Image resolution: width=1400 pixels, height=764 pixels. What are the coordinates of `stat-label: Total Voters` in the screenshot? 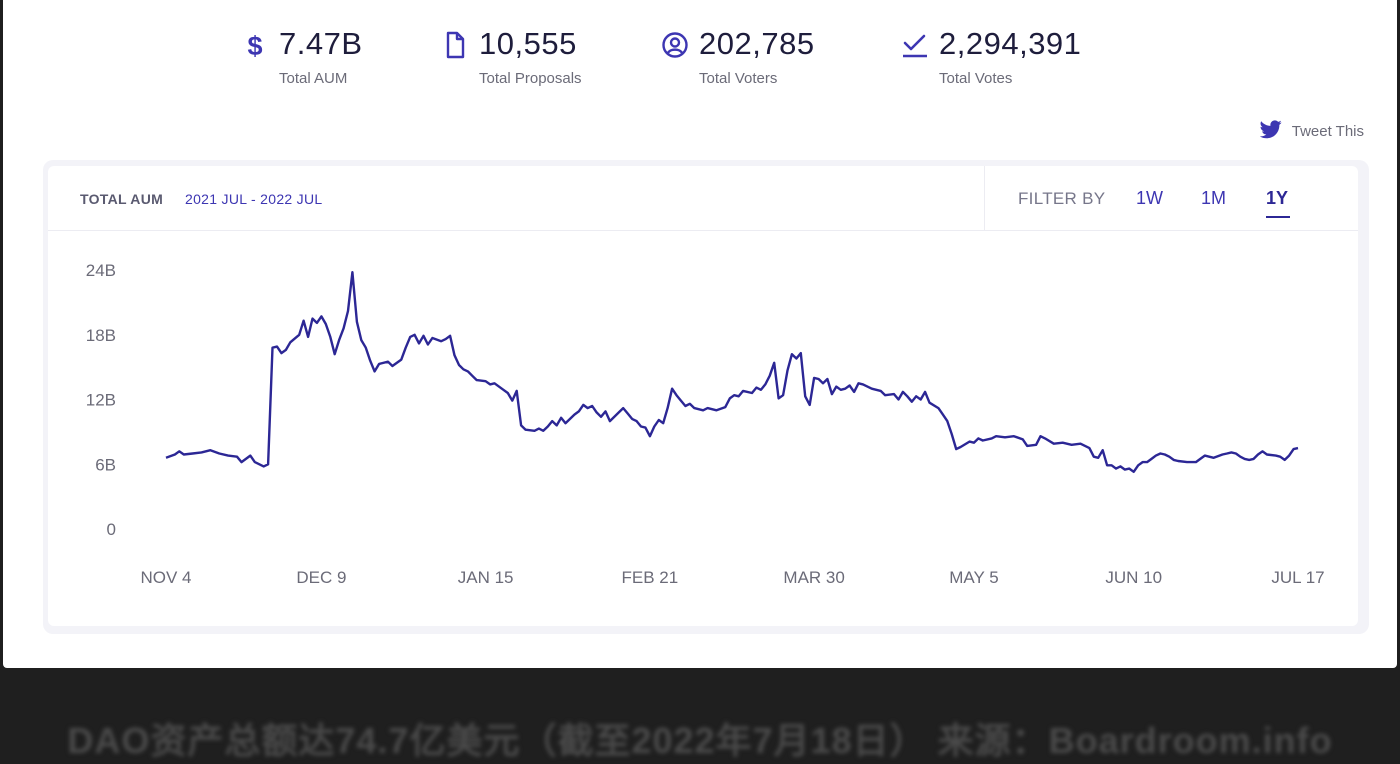 It's located at (738, 78).